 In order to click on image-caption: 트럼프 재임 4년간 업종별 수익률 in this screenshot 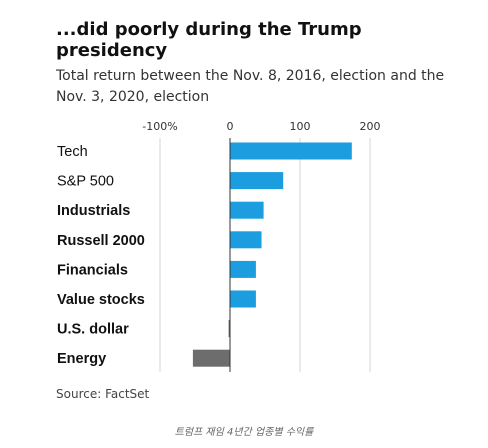, I will do `click(244, 432)`.